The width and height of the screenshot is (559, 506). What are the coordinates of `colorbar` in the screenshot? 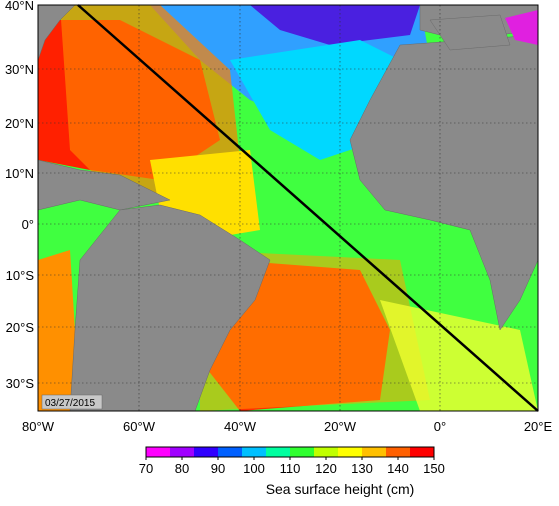 It's located at (290, 452).